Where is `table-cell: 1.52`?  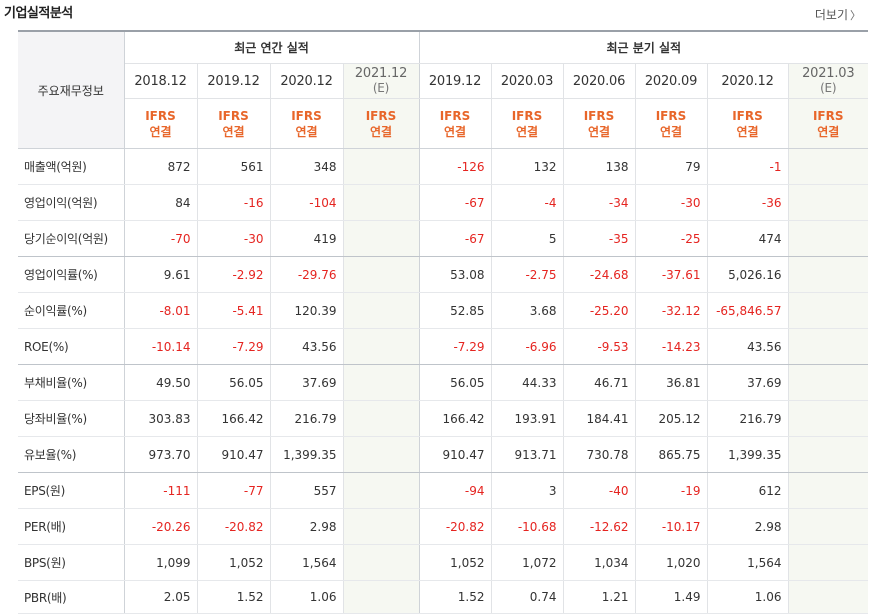 table-cell: 1.52 is located at coordinates (234, 597).